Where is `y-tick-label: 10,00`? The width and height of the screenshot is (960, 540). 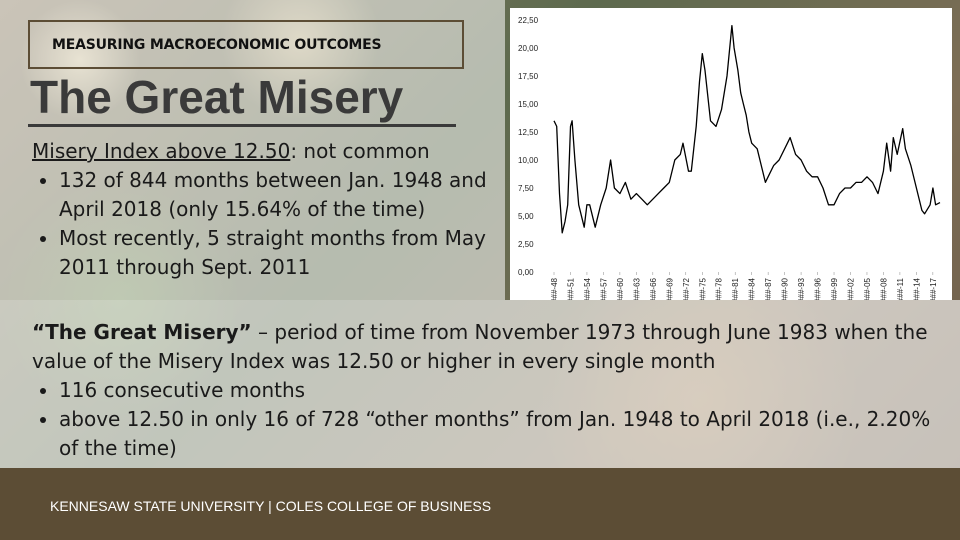 y-tick-label: 10,00 is located at coordinates (528, 160).